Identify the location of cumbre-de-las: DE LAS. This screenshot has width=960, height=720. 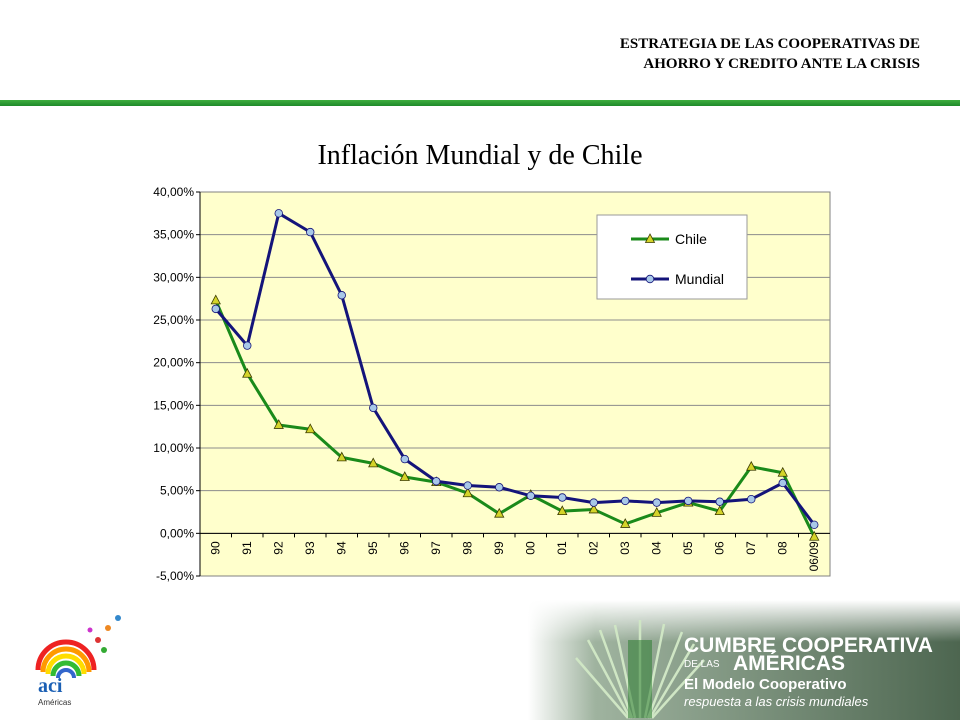
(702, 664).